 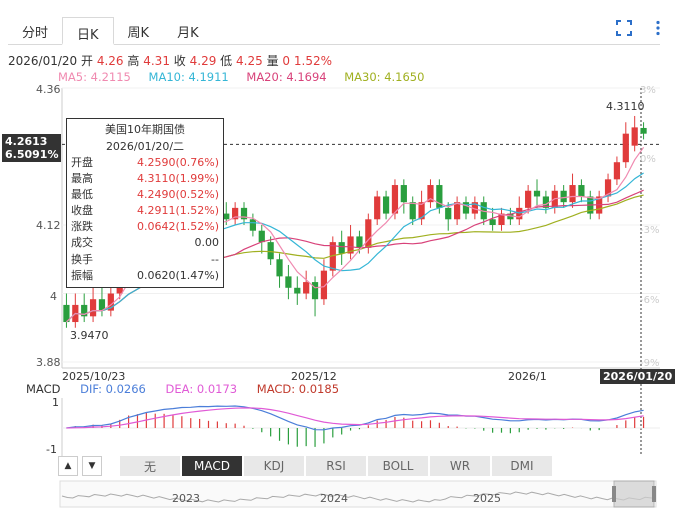 What do you see at coordinates (82, 227) in the screenshot?
I see `tooltip-label: 涨跌` at bounding box center [82, 227].